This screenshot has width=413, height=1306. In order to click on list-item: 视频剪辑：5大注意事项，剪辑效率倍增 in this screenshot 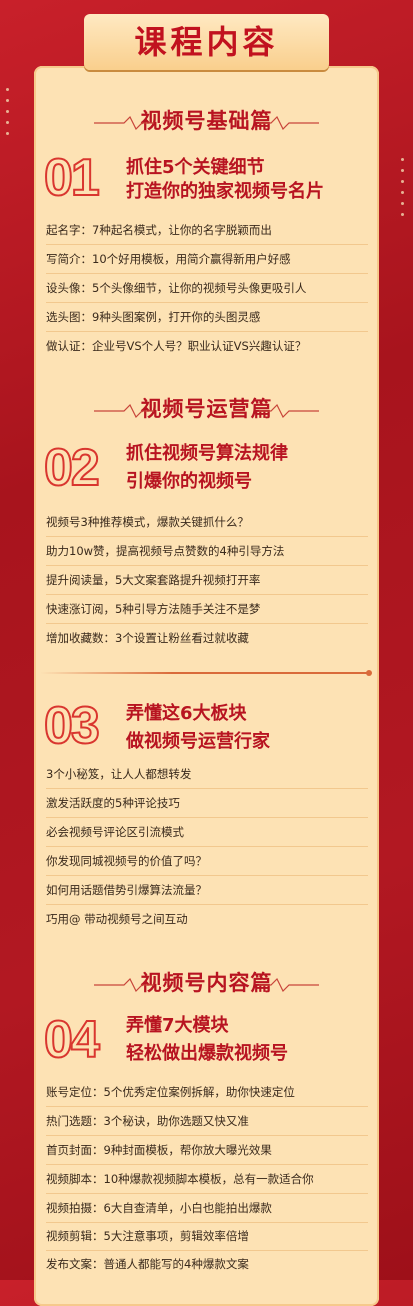, I will do `click(207, 1236)`.